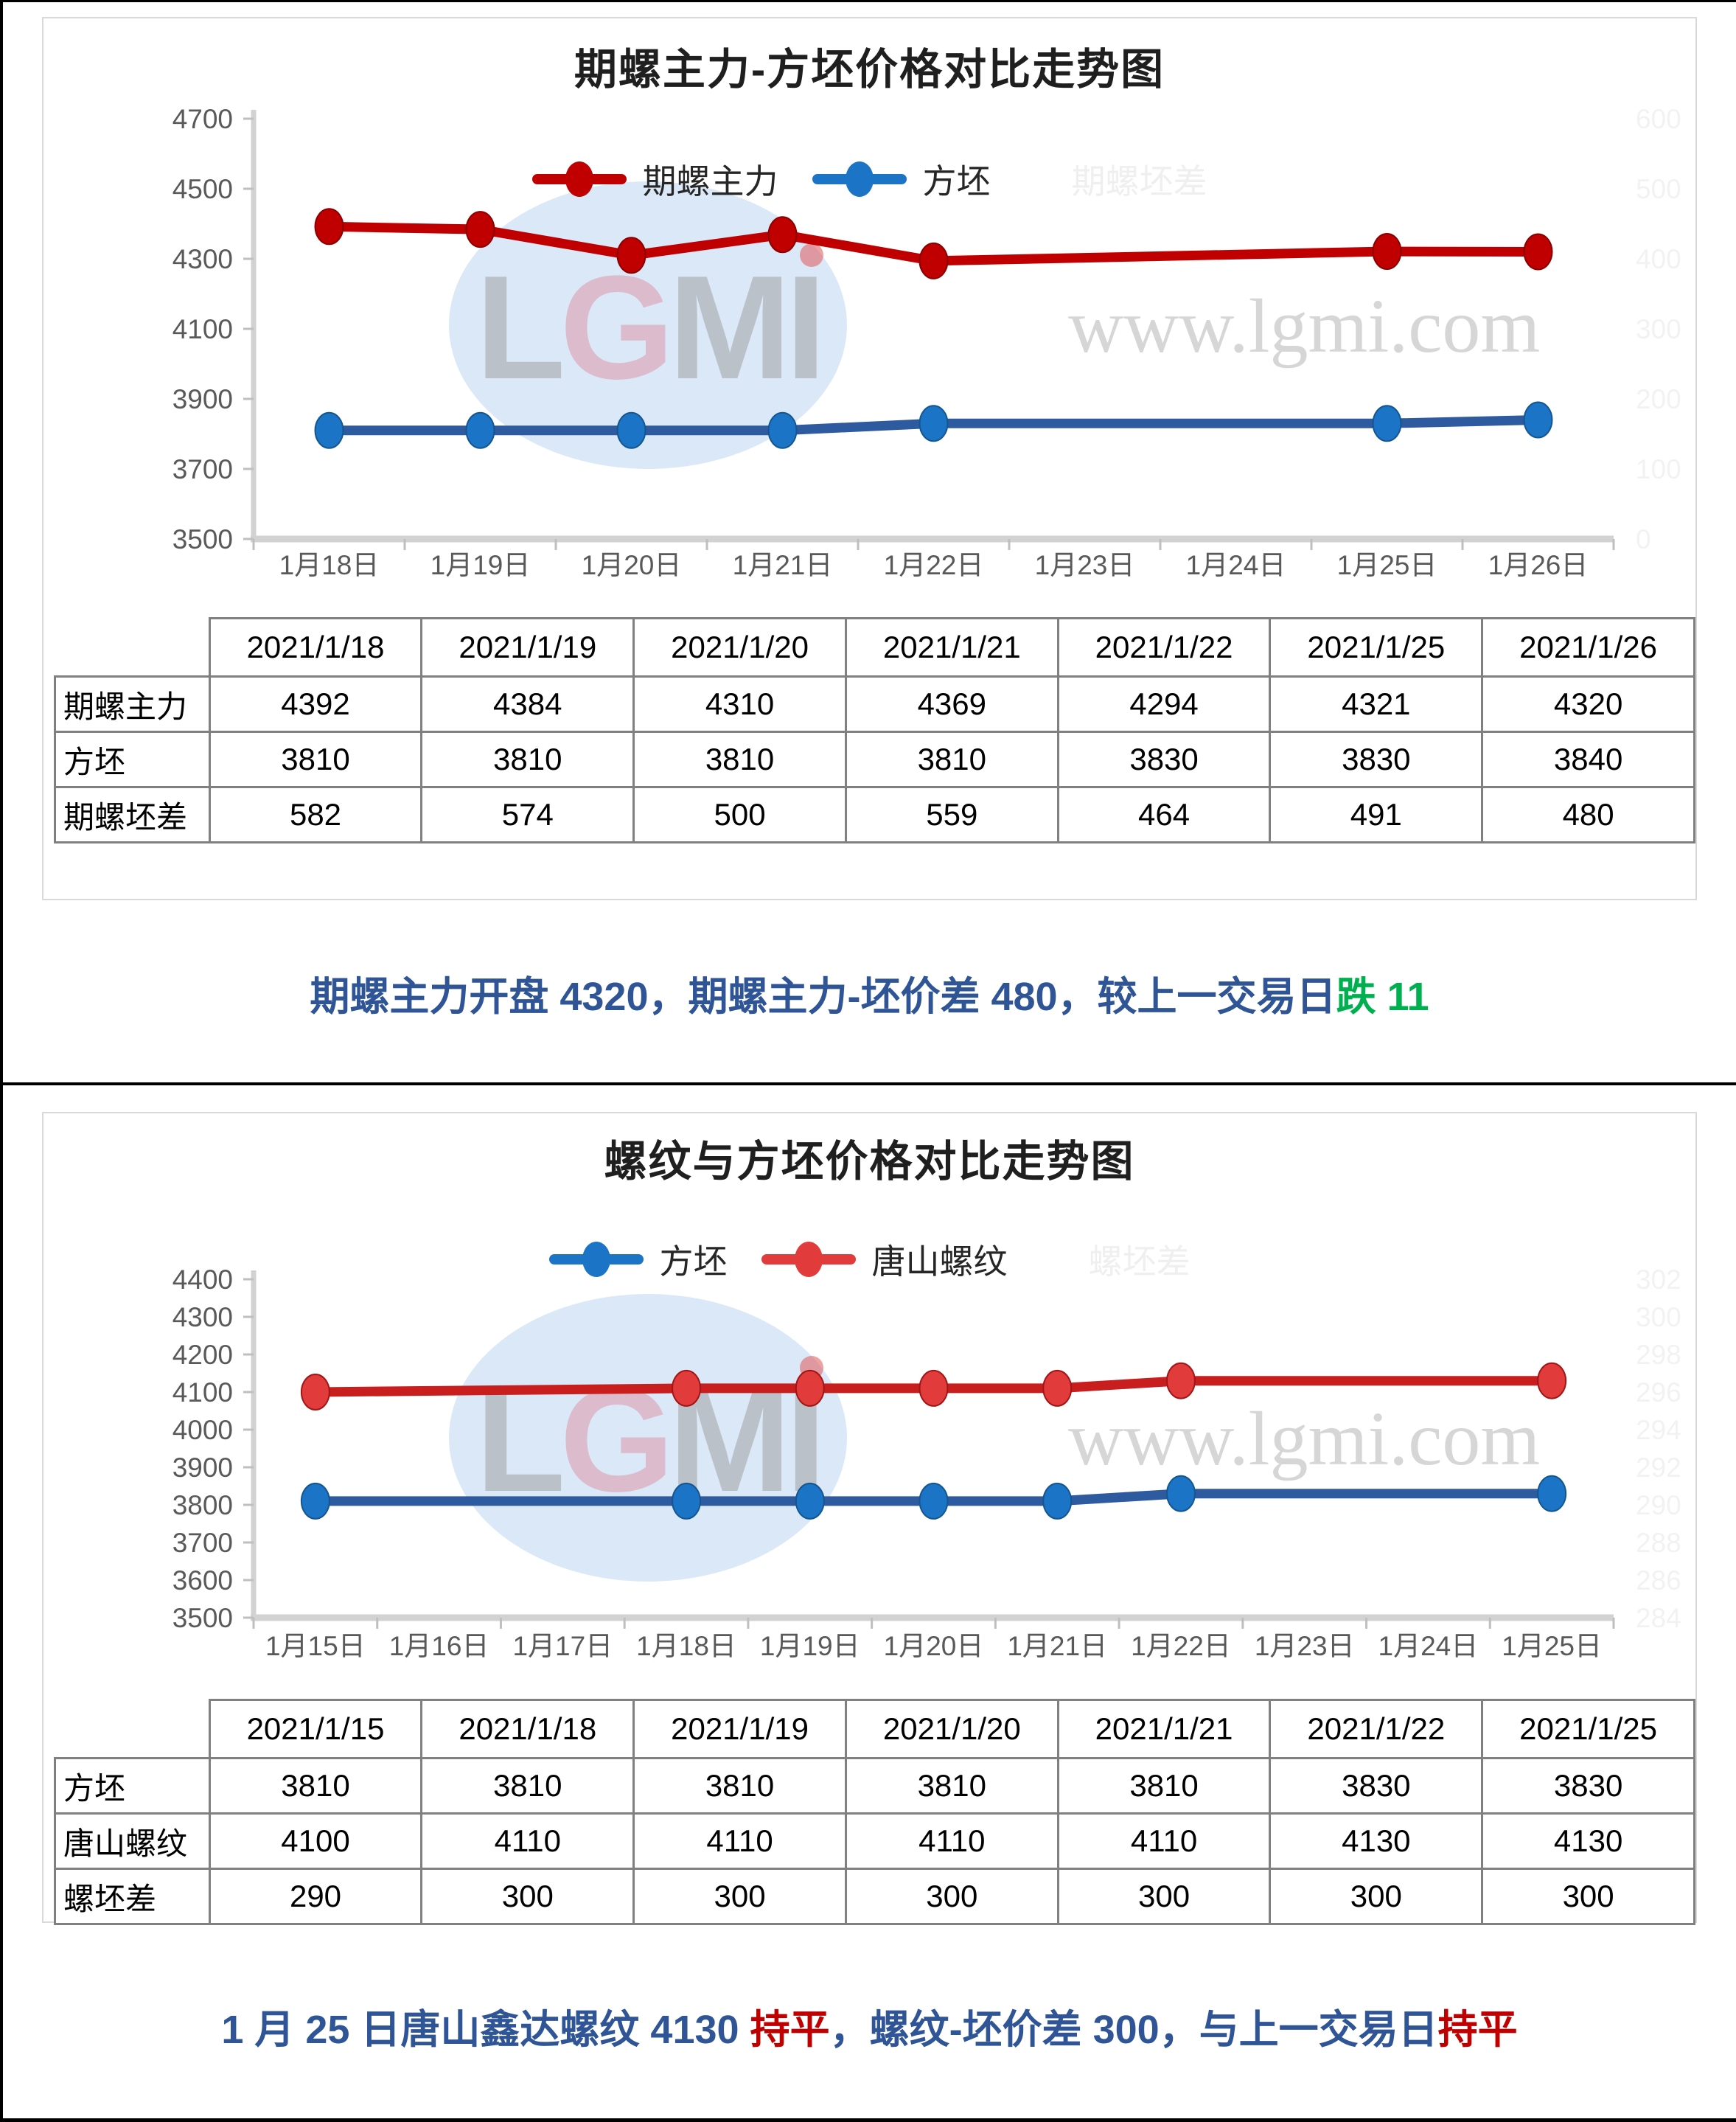 The height and width of the screenshot is (2122, 1736). What do you see at coordinates (951, 704) in the screenshot?
I see `table-value-cell: 4369` at bounding box center [951, 704].